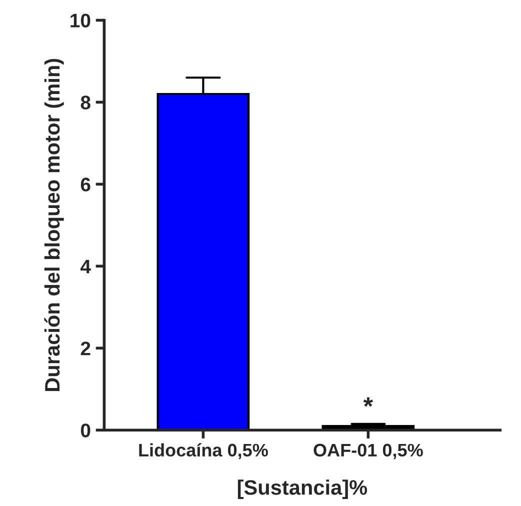 Image resolution: width=521 pixels, height=506 pixels. Describe the element at coordinates (368, 402) in the screenshot. I see `annotation: *` at that location.